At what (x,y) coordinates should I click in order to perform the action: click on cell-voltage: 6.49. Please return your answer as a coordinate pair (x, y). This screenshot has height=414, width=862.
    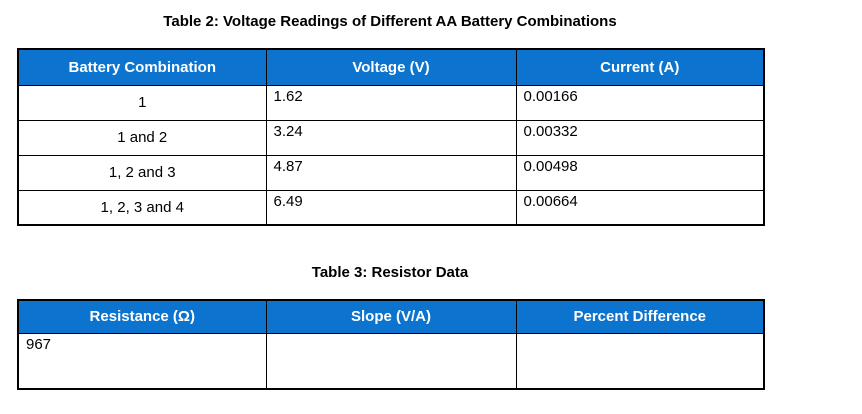
    Looking at the image, I should click on (391, 207).